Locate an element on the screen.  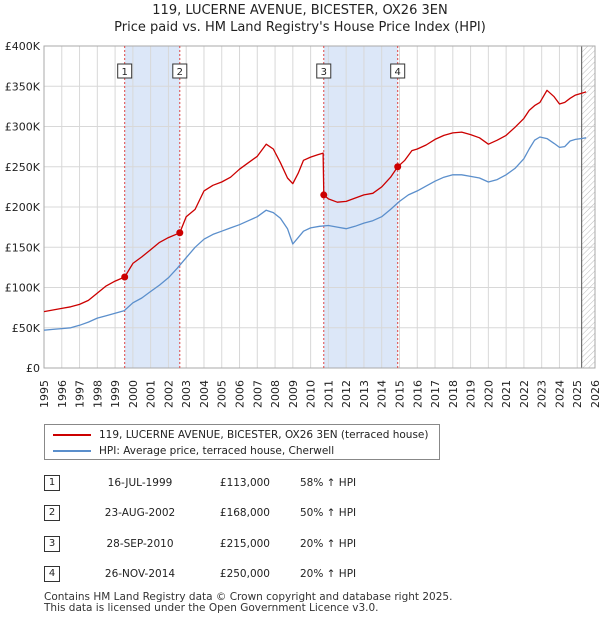
x-tick-label: 2012 is located at coordinates (346, 394).